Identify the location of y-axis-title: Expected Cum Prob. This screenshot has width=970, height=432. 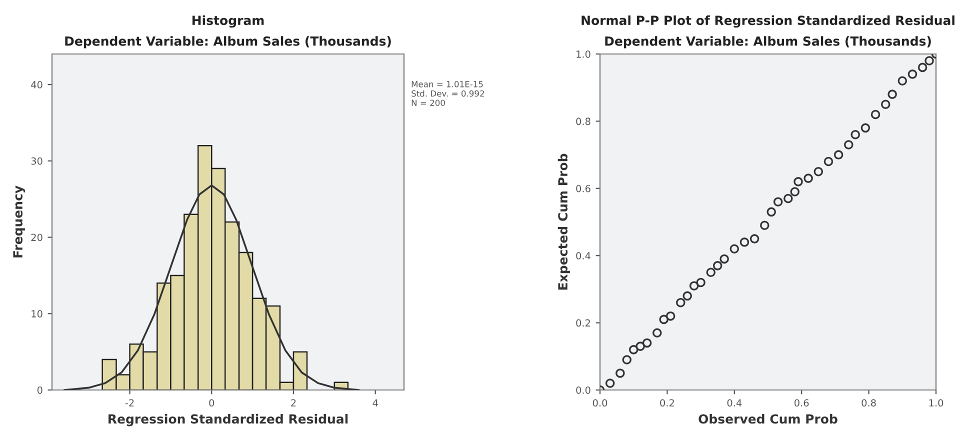
(564, 222).